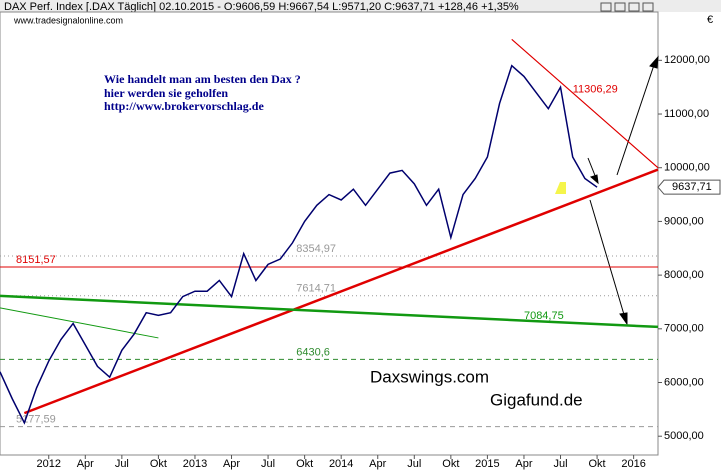  What do you see at coordinates (36, 260) in the screenshot?
I see `level-label: 8151,57` at bounding box center [36, 260].